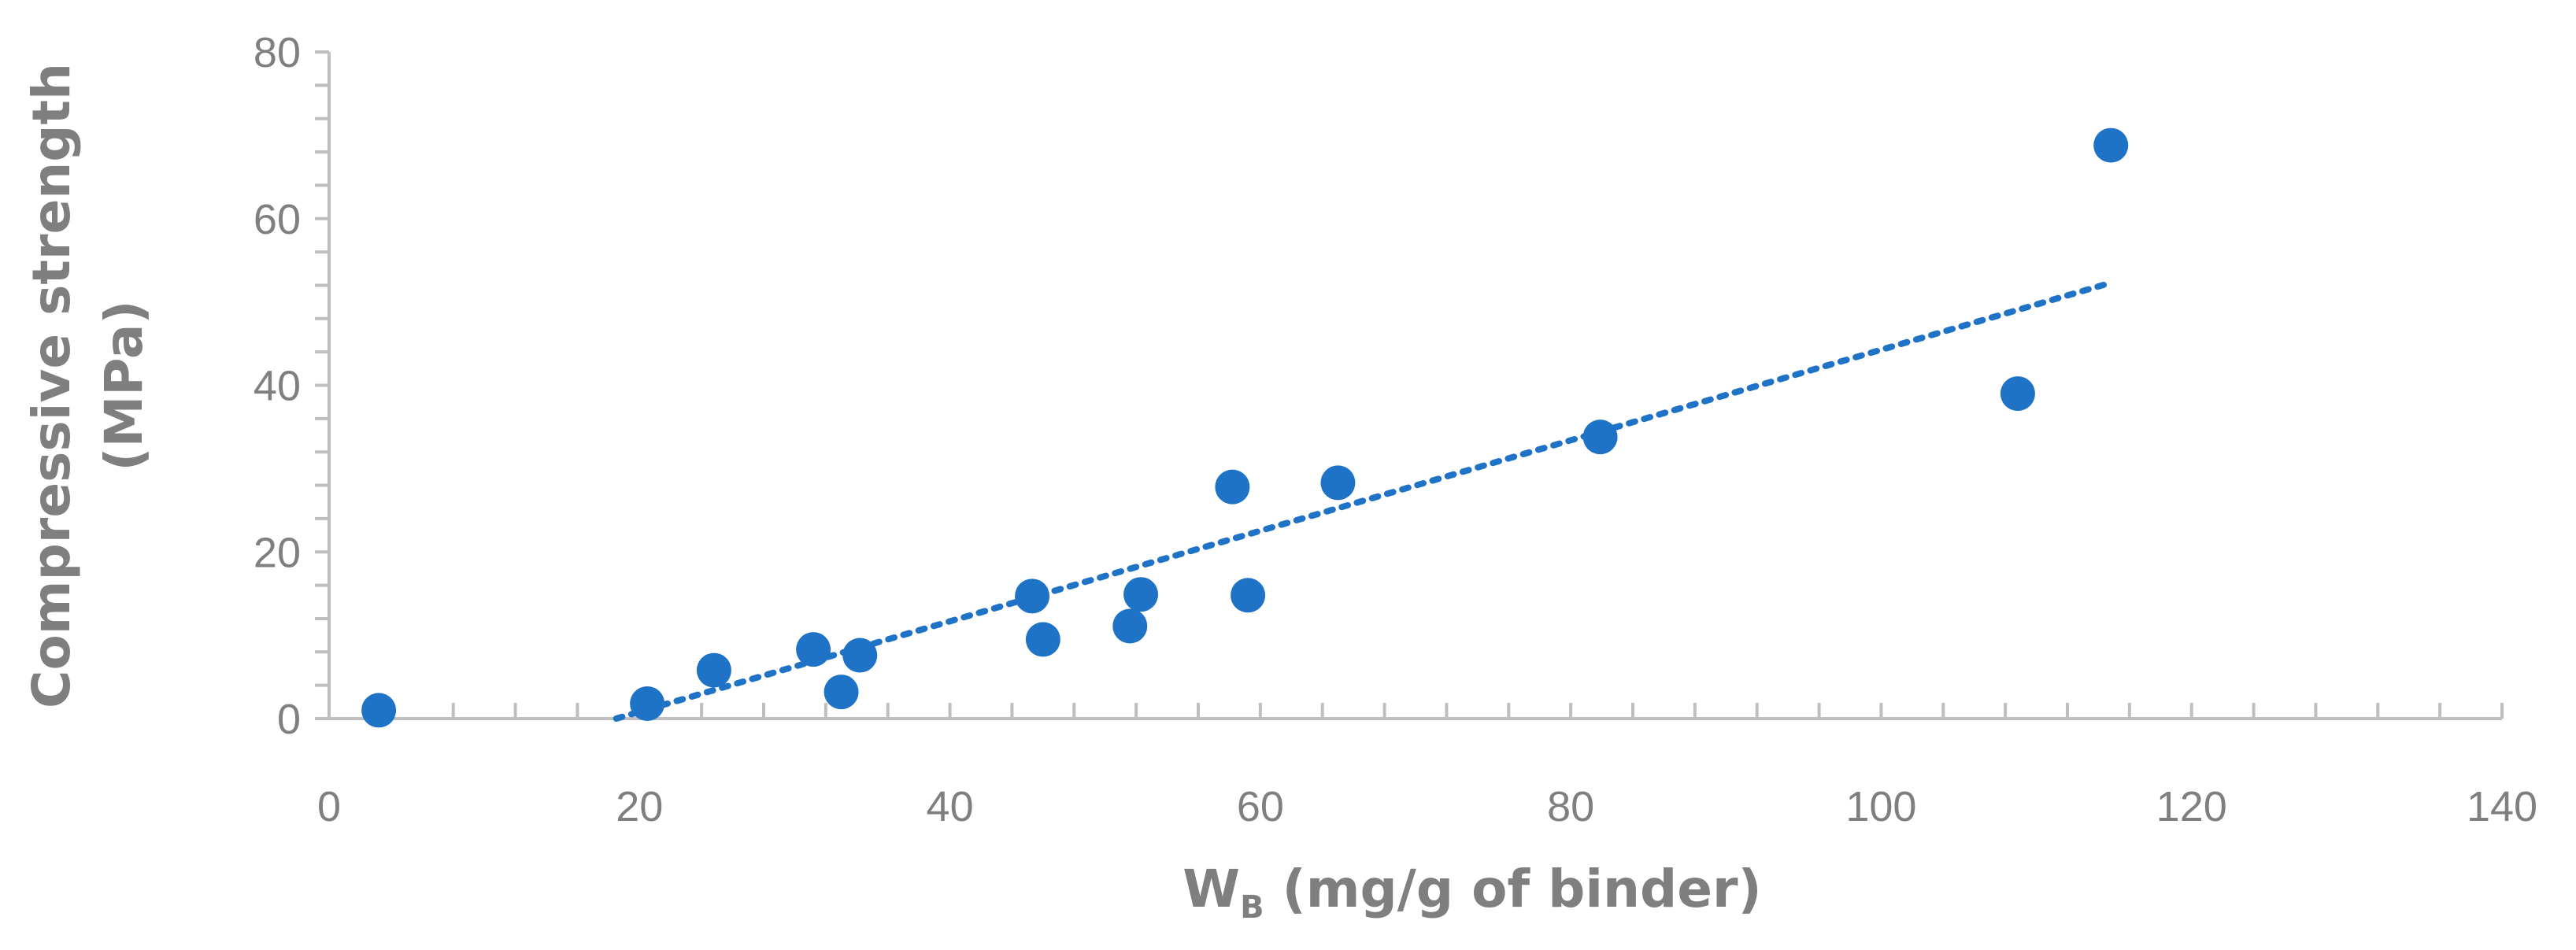 Image resolution: width=2576 pixels, height=950 pixels. Describe the element at coordinates (87, 385) in the screenshot. I see `y-axis-title: Compressive strength (MPa)` at that location.